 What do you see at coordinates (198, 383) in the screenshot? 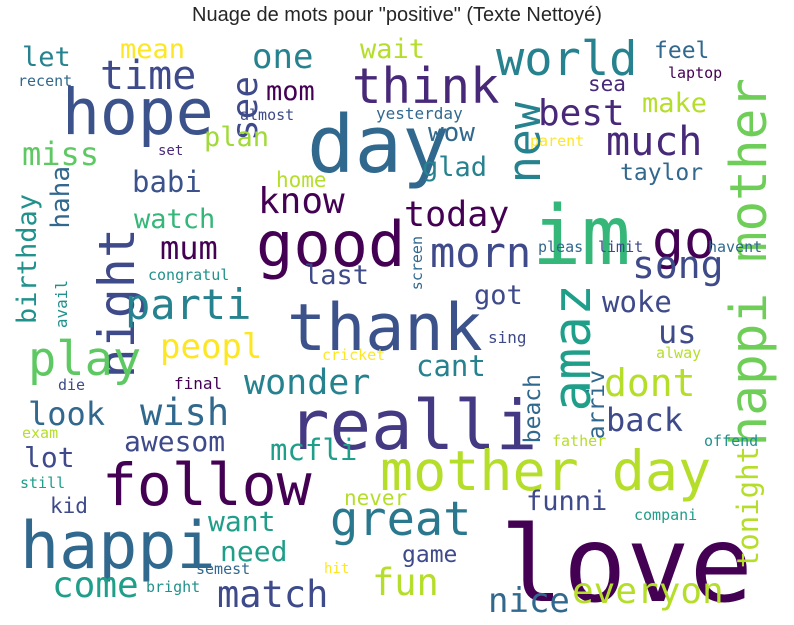
I see `word-final: final` at bounding box center [198, 383].